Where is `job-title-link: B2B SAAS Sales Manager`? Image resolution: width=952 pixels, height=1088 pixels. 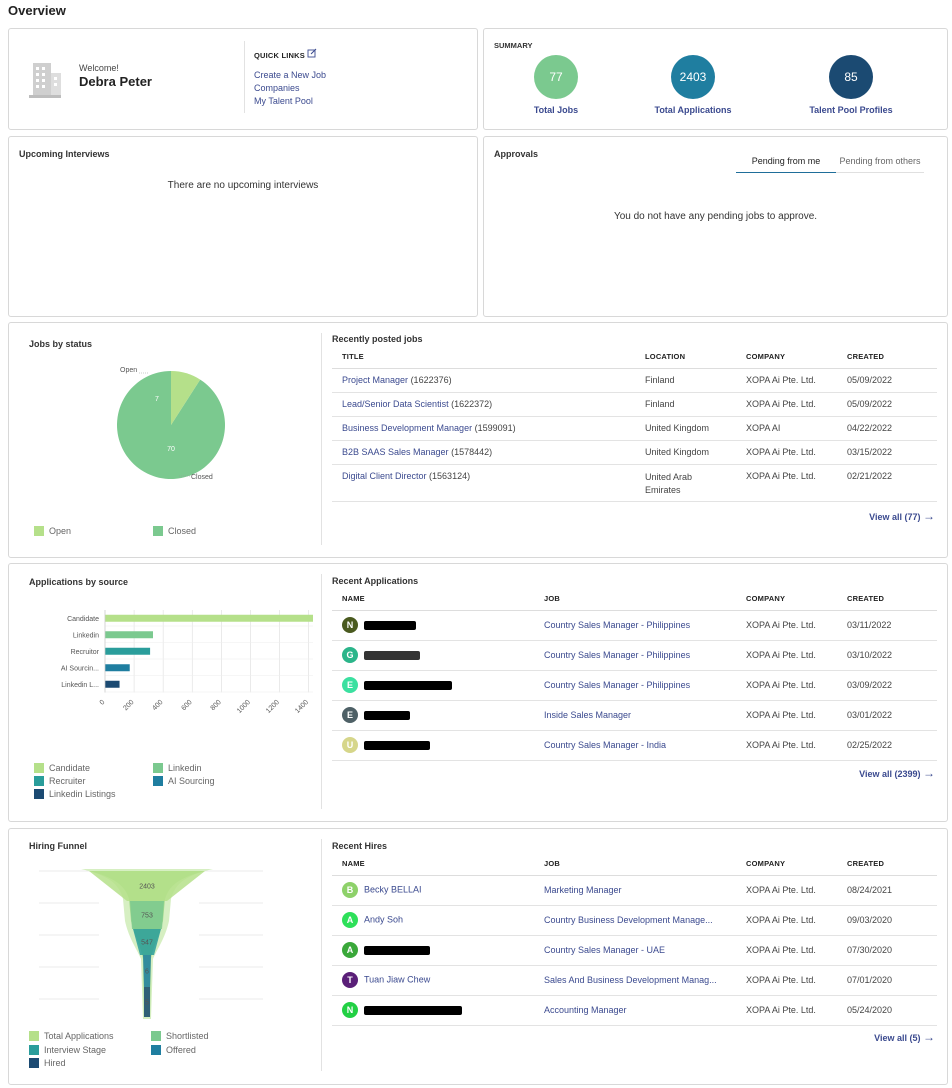
job-title-link: B2B SAAS Sales Manager is located at coordinates (395, 452).